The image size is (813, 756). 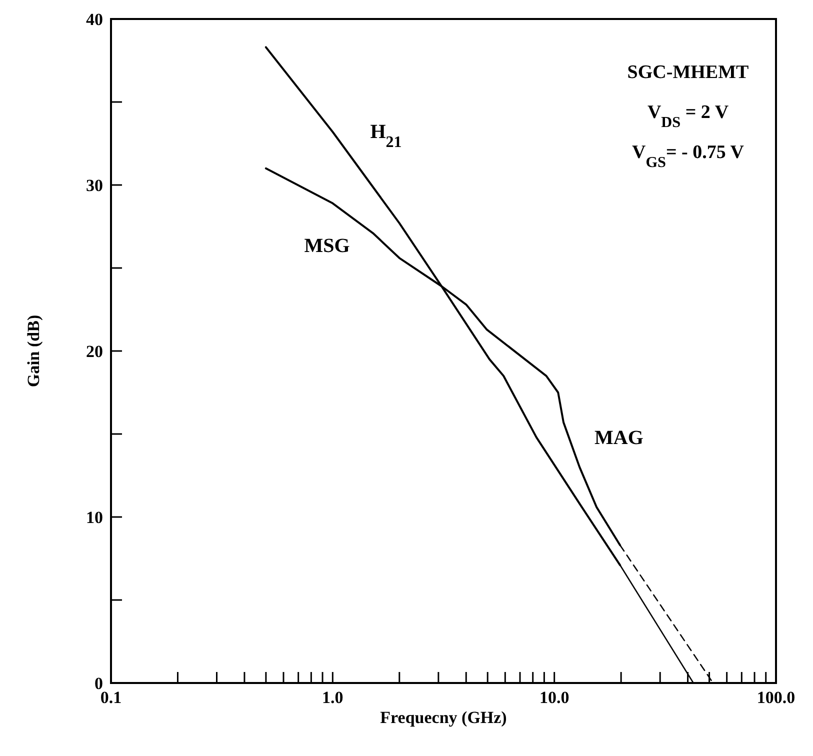 I want to click on y-tick-label: 20, so click(x=94, y=351).